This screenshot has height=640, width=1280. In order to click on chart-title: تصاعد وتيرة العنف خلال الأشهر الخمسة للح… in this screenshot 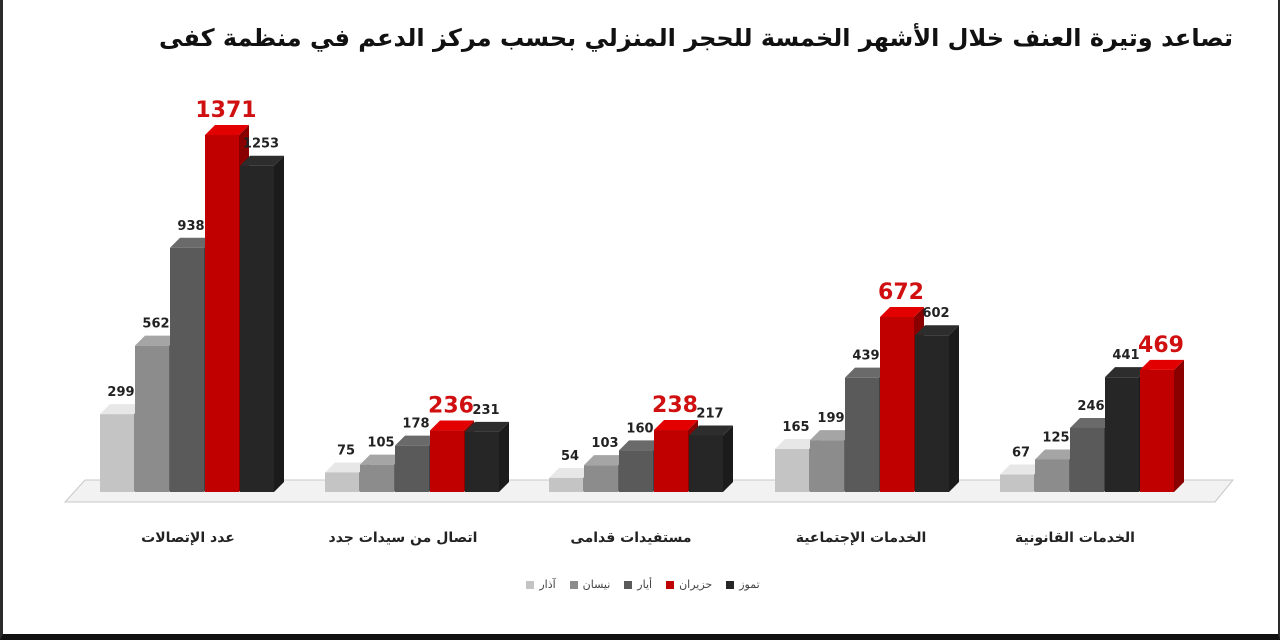, I will do `click(696, 38)`.